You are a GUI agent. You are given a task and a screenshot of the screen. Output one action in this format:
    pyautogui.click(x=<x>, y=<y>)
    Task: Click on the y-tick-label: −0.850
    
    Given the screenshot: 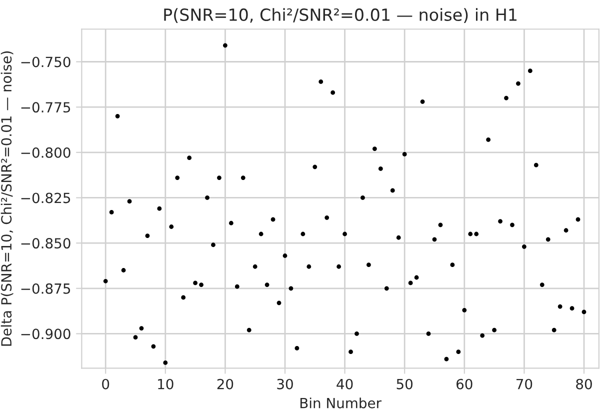 What is the action you would take?
    pyautogui.click(x=45, y=243)
    